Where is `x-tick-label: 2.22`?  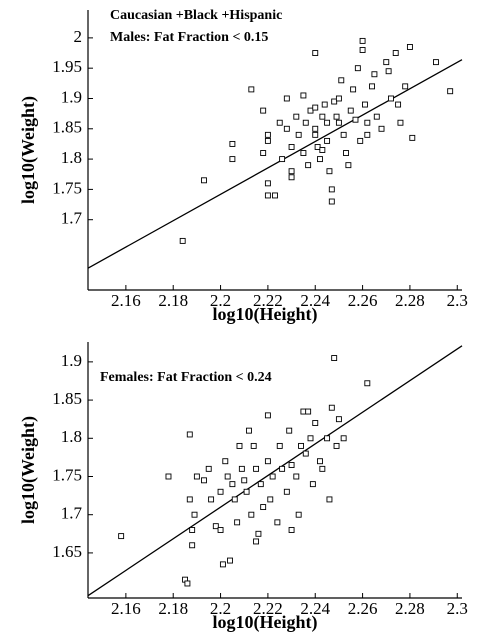 x-tick-label: 2.22 is located at coordinates (268, 300).